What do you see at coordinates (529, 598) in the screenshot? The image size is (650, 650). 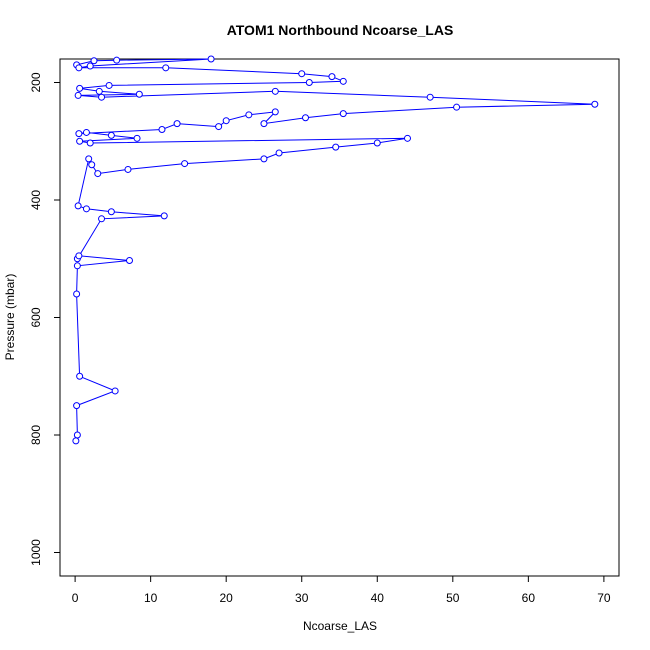 I see `x-tick-label: 60` at bounding box center [529, 598].